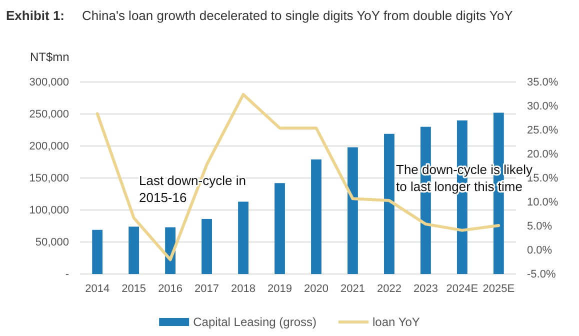 The height and width of the screenshot is (336, 579). Describe the element at coordinates (35, 15) in the screenshot. I see `chart-title: Exhibit 1:` at that location.